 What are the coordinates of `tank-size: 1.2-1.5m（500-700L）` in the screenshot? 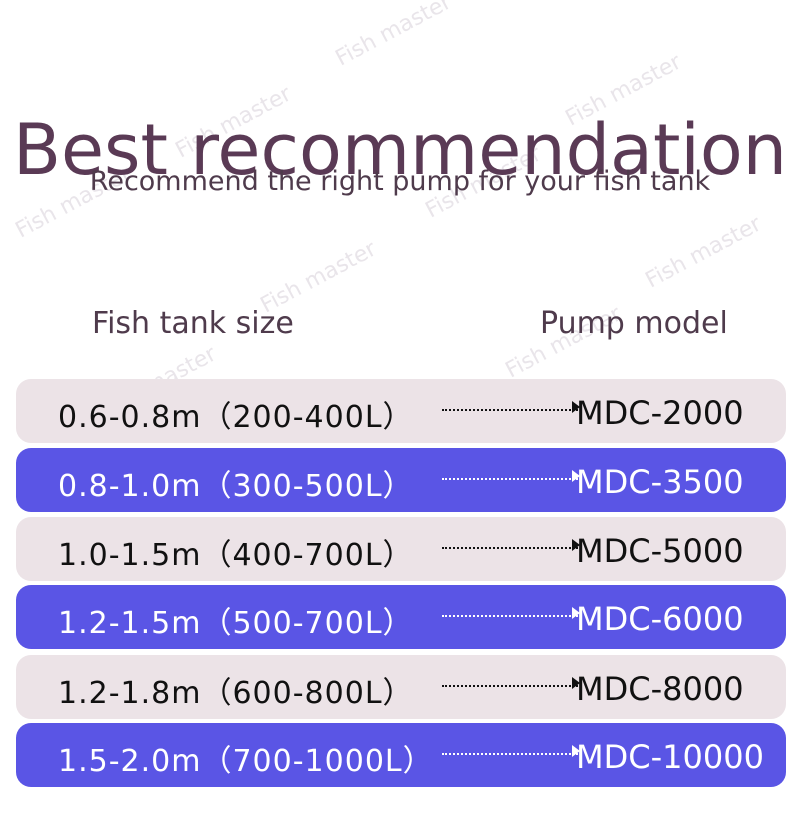 It's located at (236, 623).